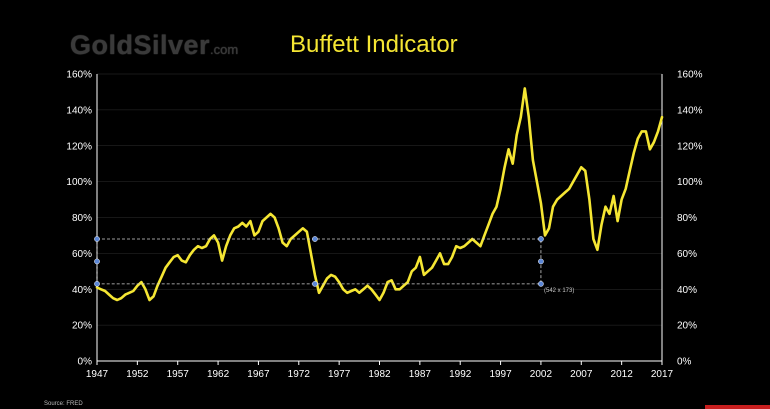 This screenshot has width=770, height=409. What do you see at coordinates (460, 374) in the screenshot?
I see `x-tick-label: 1992` at bounding box center [460, 374].